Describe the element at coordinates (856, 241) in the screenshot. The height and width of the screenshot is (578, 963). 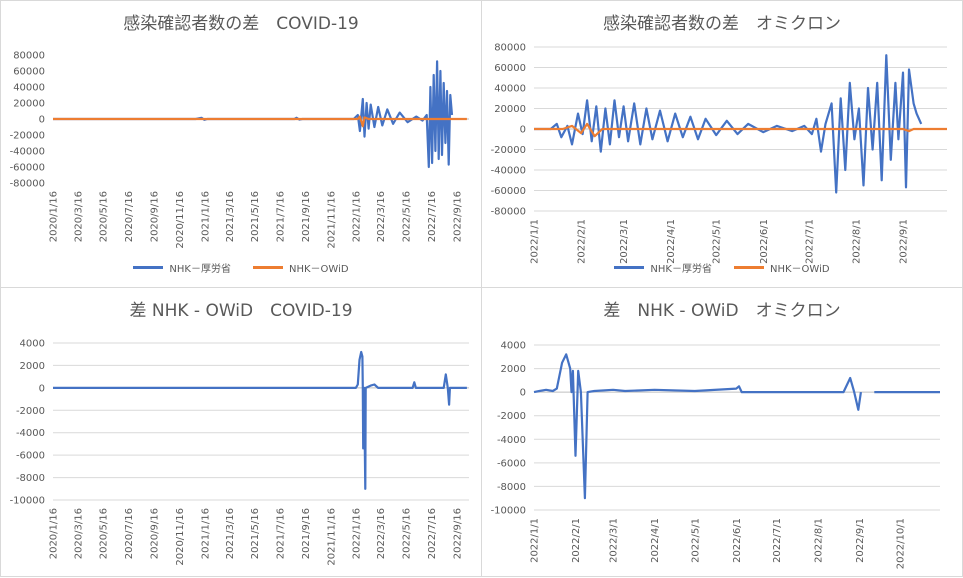
I see `x-tick-label: 2022/8/1` at that location.